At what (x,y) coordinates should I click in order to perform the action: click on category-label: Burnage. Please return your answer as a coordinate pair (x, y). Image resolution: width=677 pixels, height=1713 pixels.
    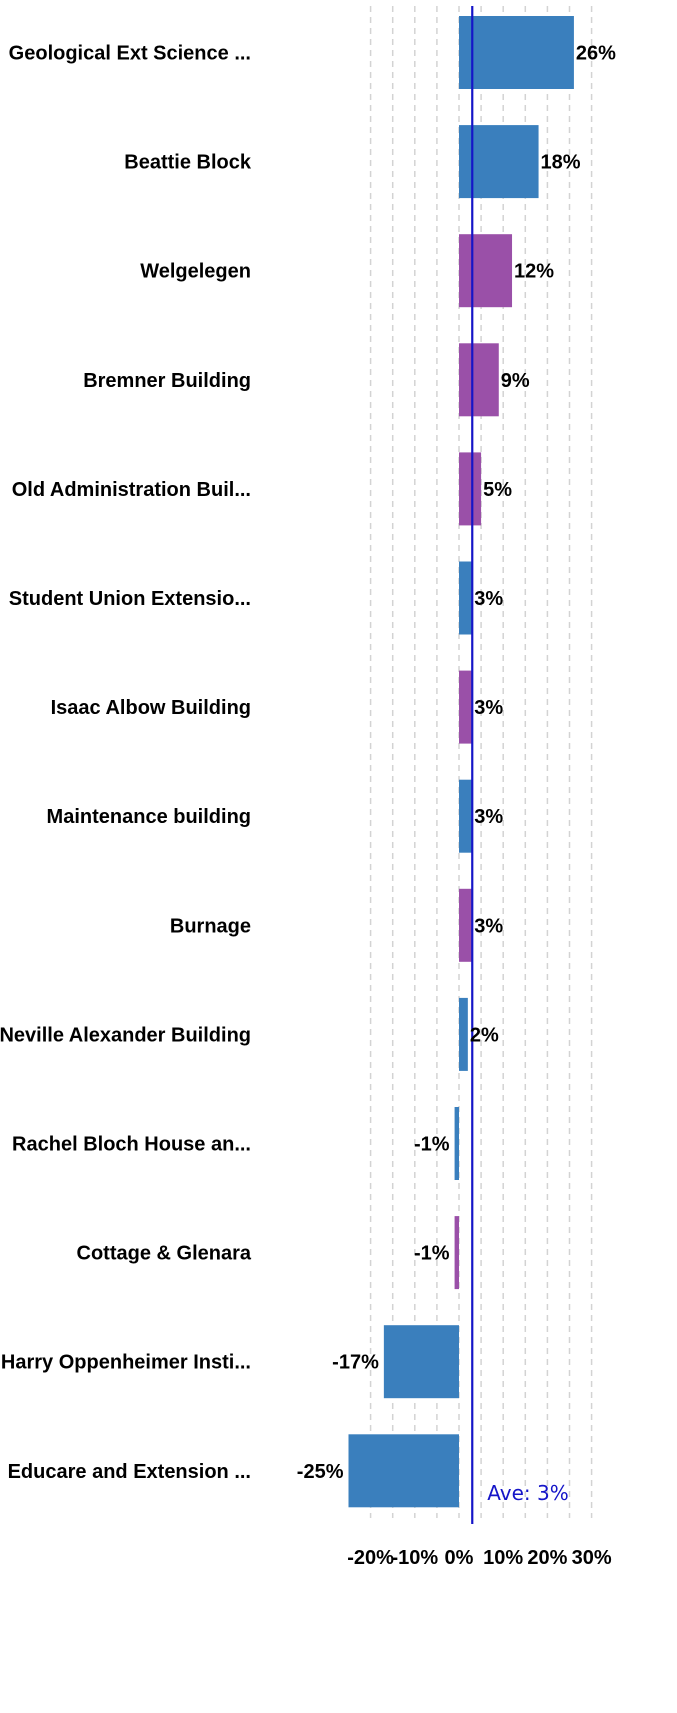
    Looking at the image, I should click on (210, 926).